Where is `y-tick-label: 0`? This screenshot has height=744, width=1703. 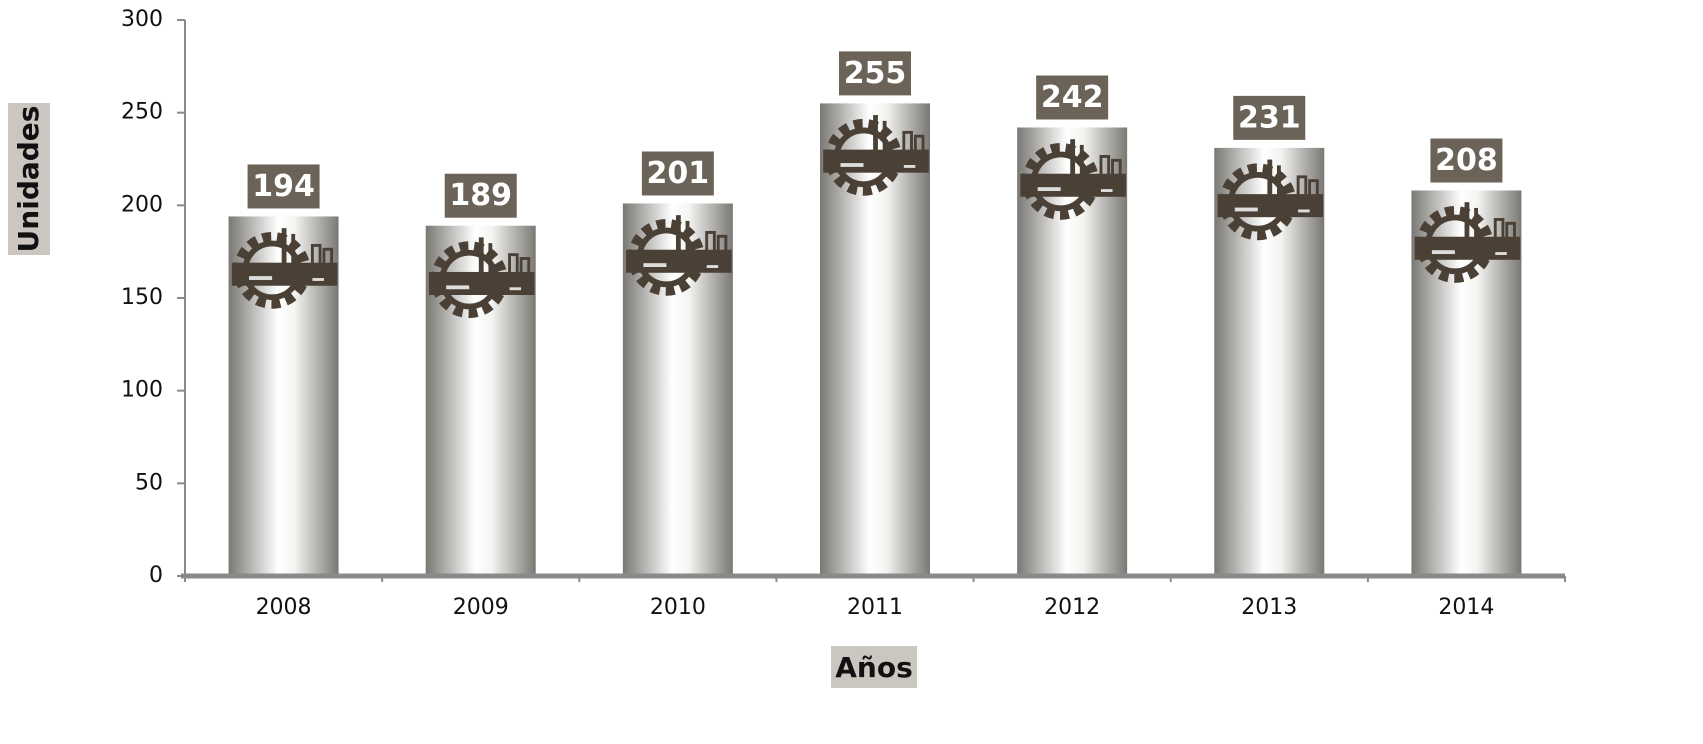 y-tick-label: 0 is located at coordinates (156, 575).